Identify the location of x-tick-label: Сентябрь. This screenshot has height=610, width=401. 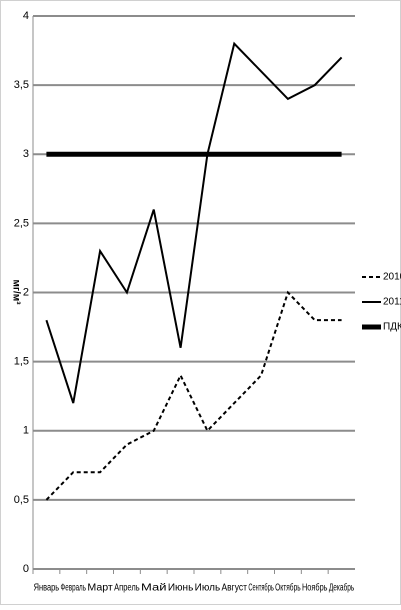
(260, 588).